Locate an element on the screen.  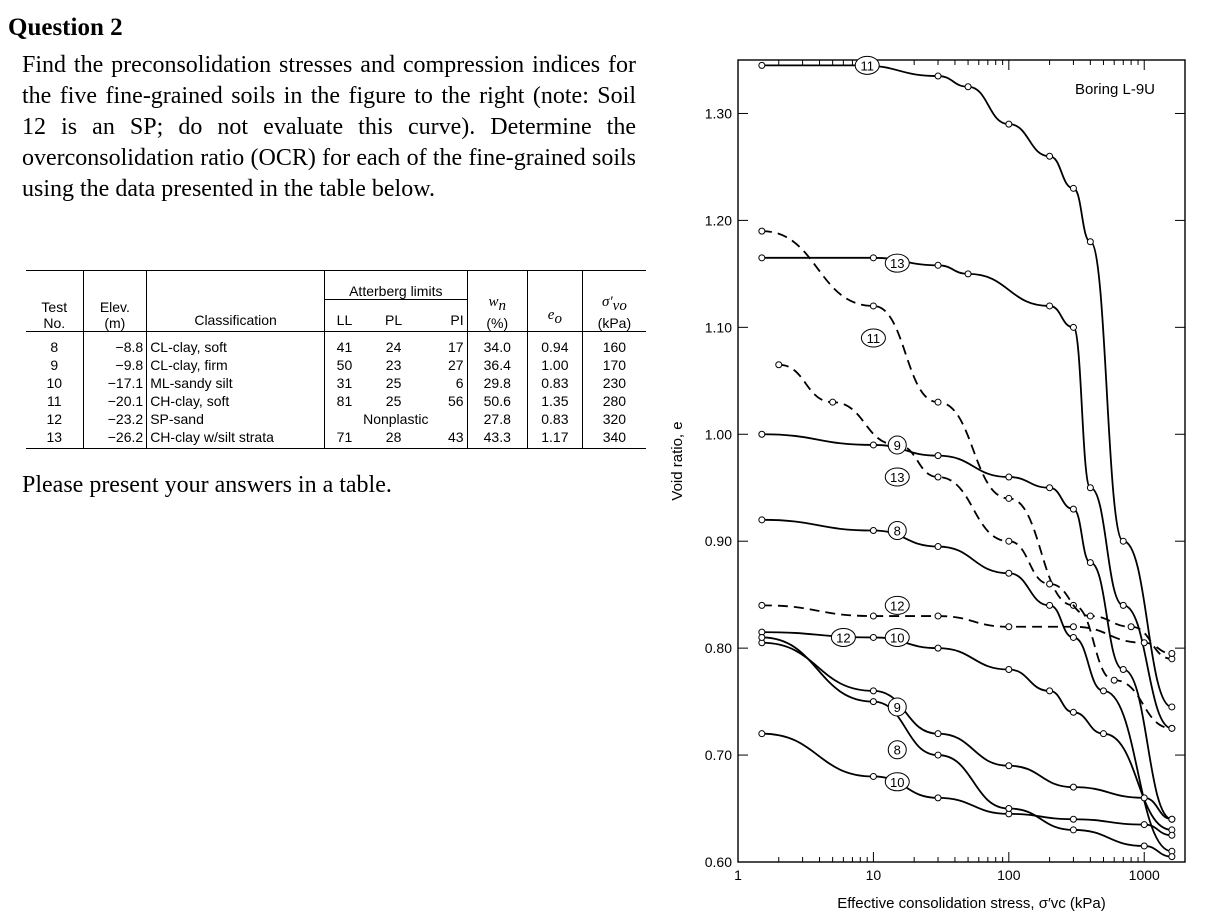
cell-cls: CH-clay, soft is located at coordinates (235, 401).